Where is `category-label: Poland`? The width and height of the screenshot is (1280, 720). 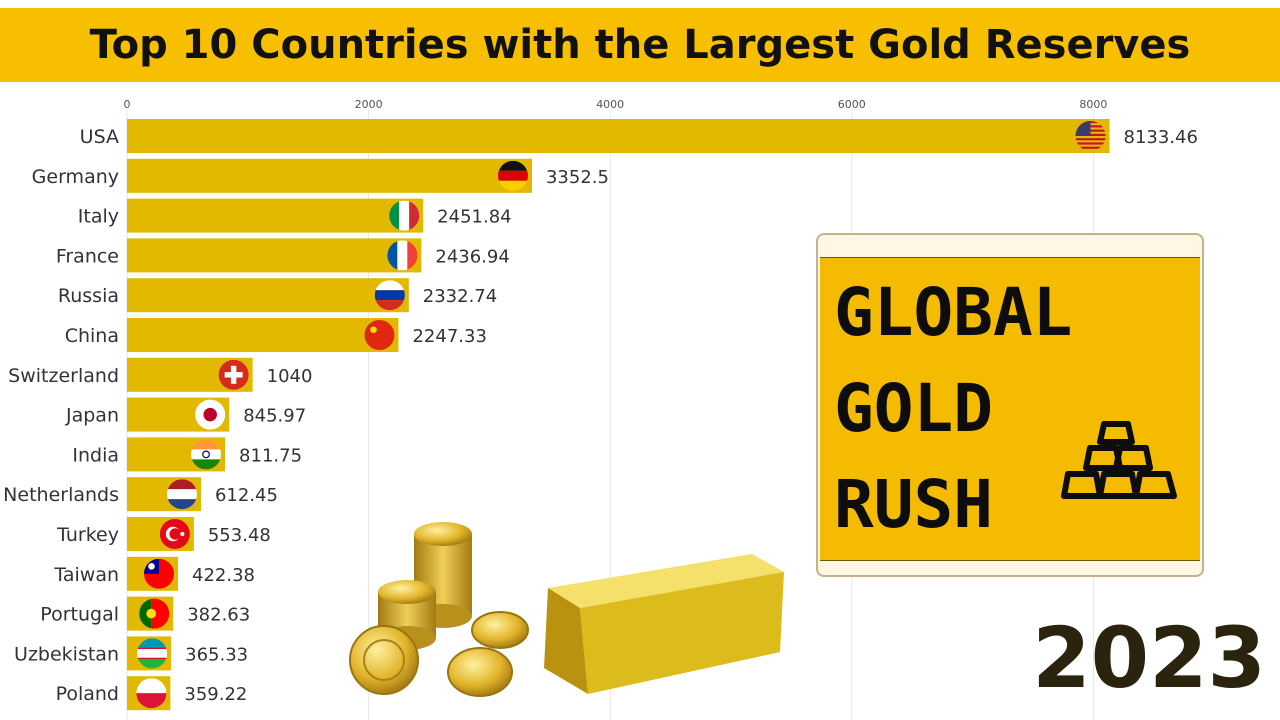 category-label: Poland is located at coordinates (87, 694).